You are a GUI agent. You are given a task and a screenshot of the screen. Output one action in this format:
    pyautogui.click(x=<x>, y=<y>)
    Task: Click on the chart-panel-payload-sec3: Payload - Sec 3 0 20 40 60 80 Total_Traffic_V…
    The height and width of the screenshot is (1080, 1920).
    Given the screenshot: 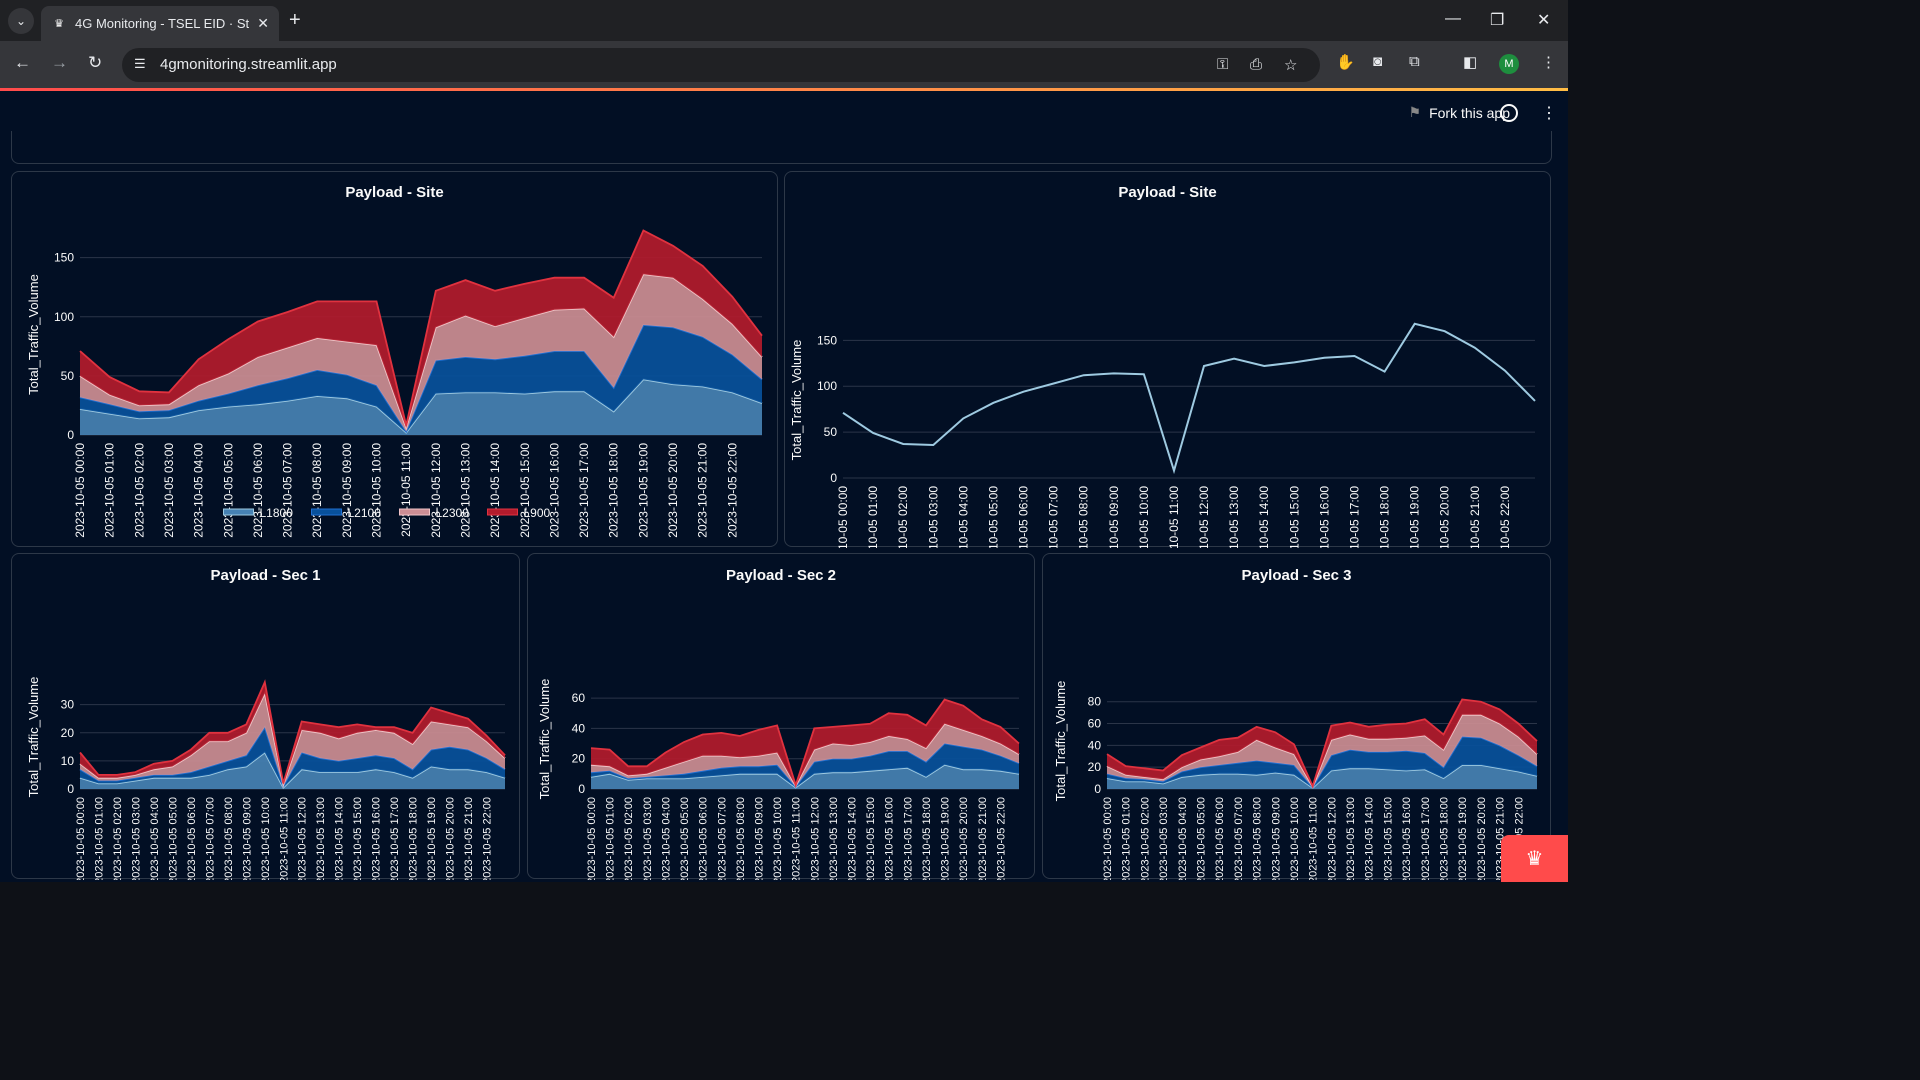 What is the action you would take?
    pyautogui.click(x=1297, y=716)
    